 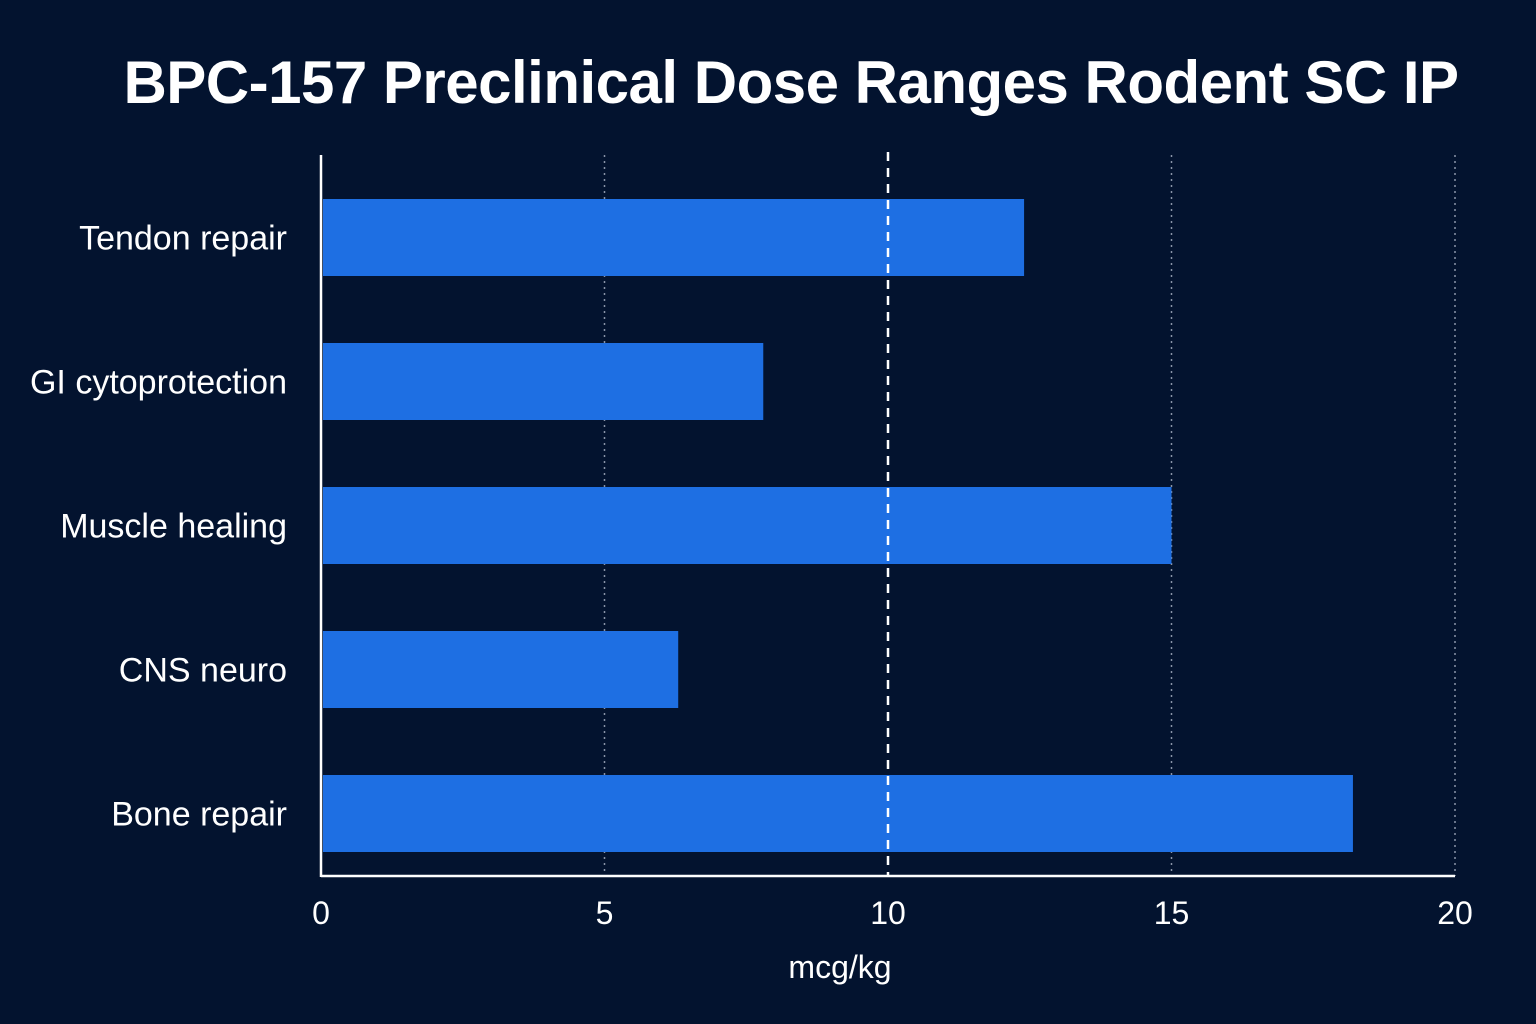 What do you see at coordinates (203, 671) in the screenshot?
I see `category-label-cns-neuro: CNS neuro` at bounding box center [203, 671].